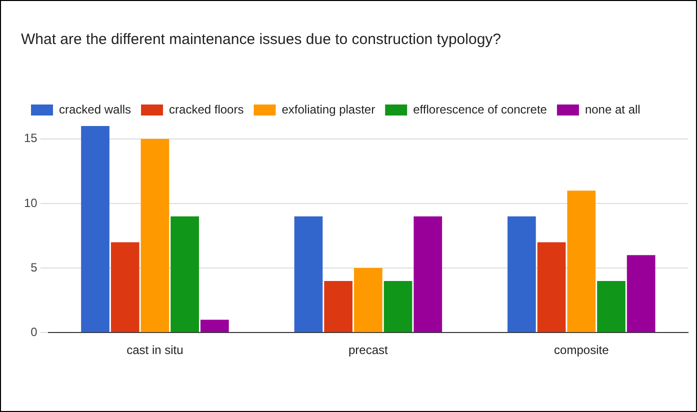 The height and width of the screenshot is (412, 697). What do you see at coordinates (206, 109) in the screenshot?
I see `legend-label: cracked floors` at bounding box center [206, 109].